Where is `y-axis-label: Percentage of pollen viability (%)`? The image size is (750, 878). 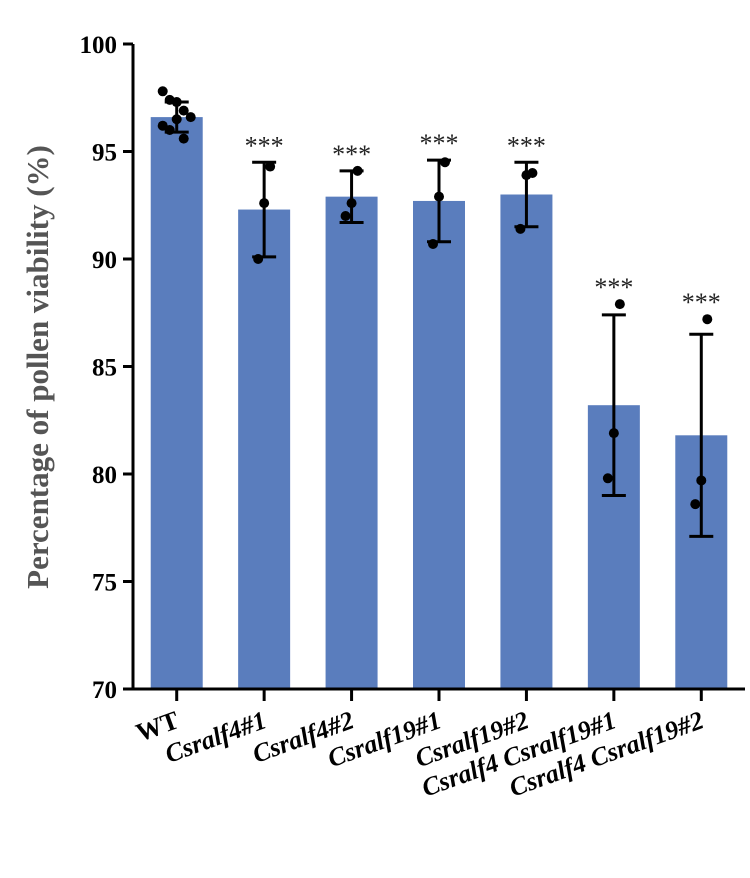
y-axis-label: Percentage of pollen viability (%) is located at coordinates (37, 367).